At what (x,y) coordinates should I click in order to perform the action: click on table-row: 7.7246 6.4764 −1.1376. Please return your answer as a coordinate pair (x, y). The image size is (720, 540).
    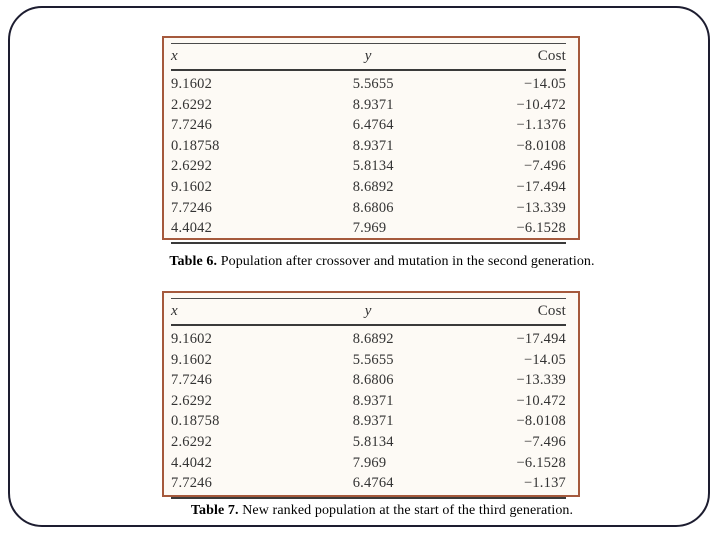
    Looking at the image, I should click on (368, 125).